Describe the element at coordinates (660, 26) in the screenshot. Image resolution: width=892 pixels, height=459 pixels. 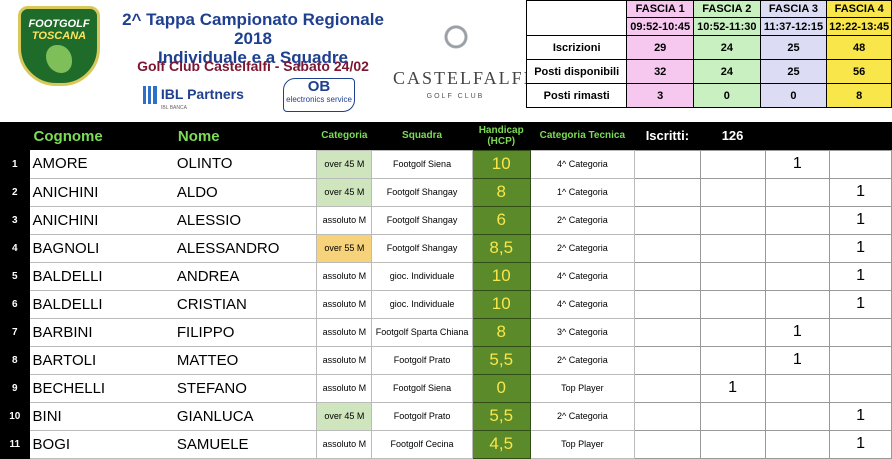
I see `fascia-1-time: 09:52-10:45` at that location.